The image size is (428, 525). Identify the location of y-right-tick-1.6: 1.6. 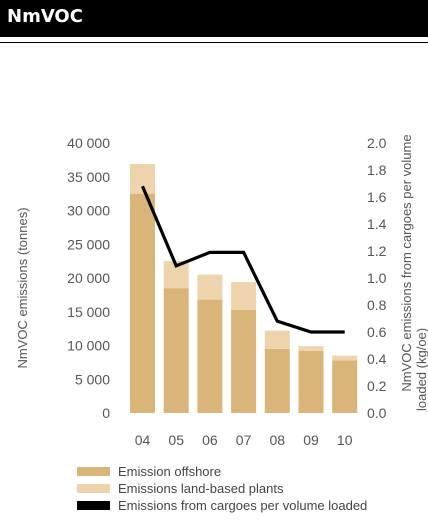
(377, 197).